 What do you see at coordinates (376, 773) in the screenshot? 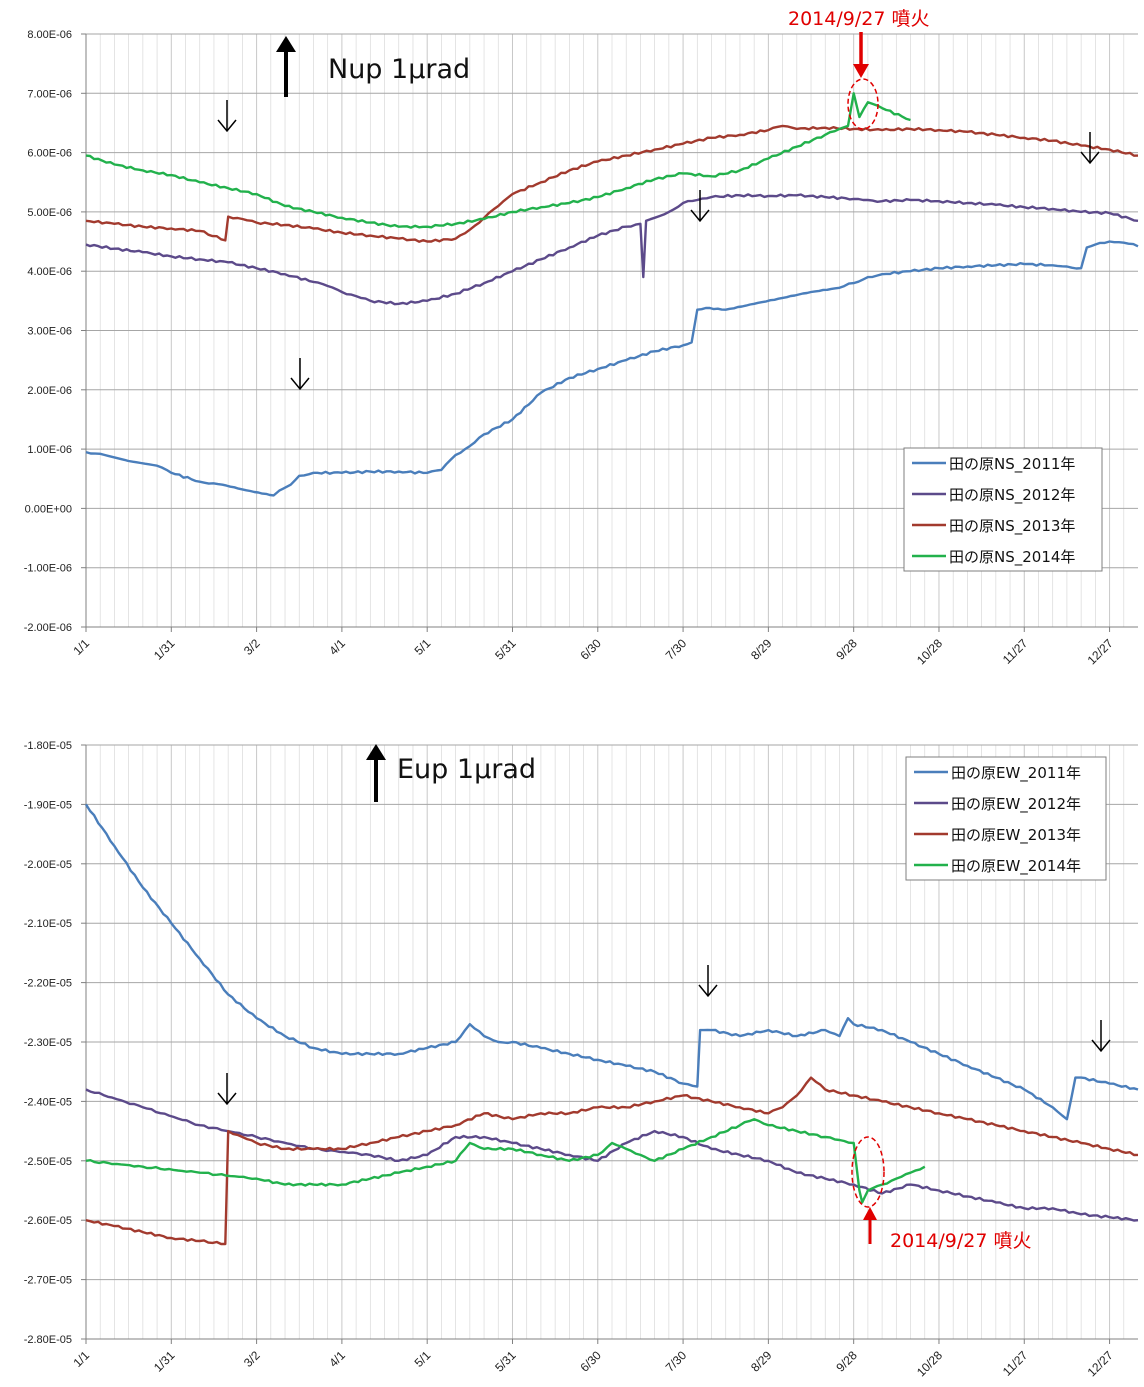
I see `bottom-unit-arrow` at bounding box center [376, 773].